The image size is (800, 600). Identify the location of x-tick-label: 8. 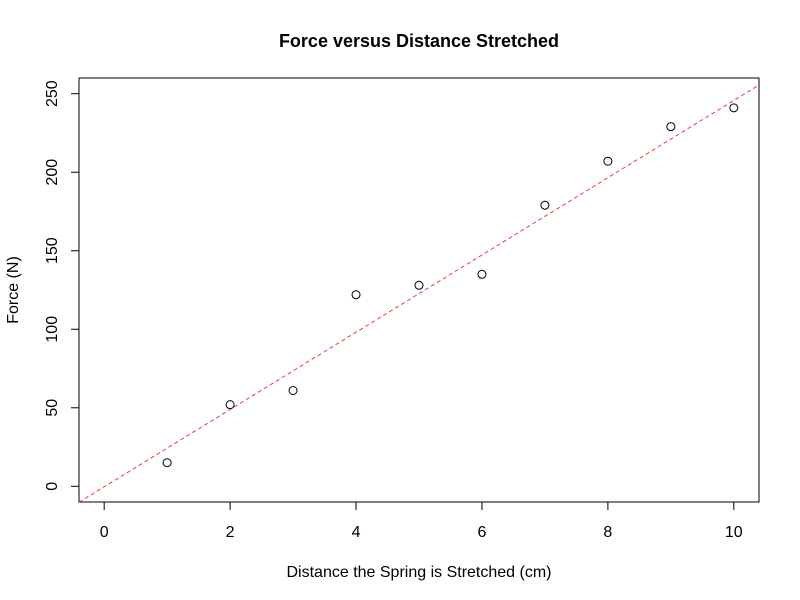
(607, 532).